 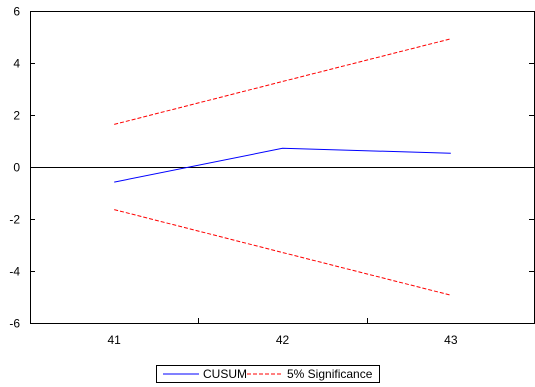 What do you see at coordinates (451, 340) in the screenshot?
I see `x-tick-label: 43` at bounding box center [451, 340].